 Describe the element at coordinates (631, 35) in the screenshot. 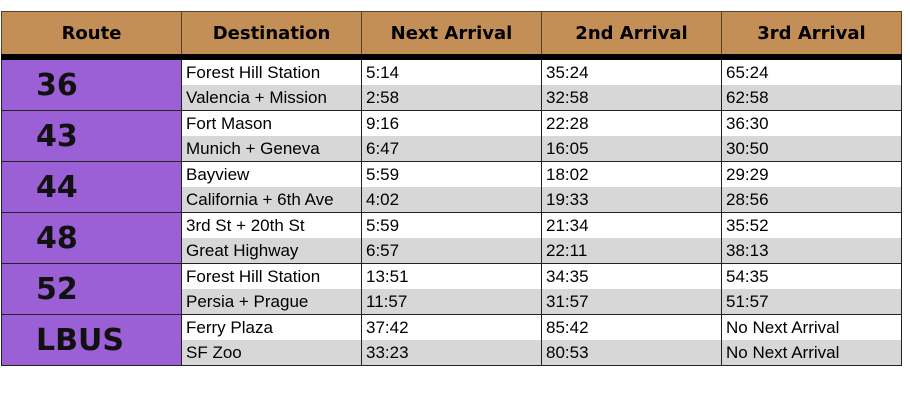

I see `header-2nd-arrival: 2nd Arrival` at that location.